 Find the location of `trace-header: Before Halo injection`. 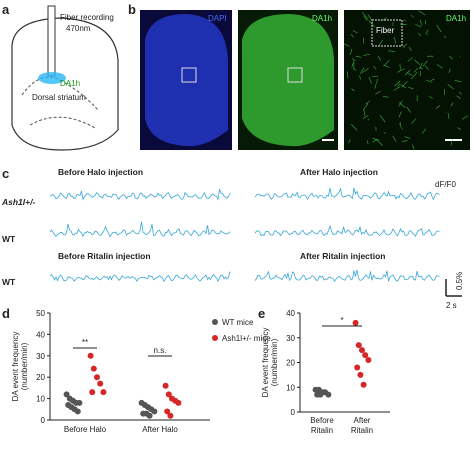

trace-header: Before Halo injection is located at coordinates (100, 172).